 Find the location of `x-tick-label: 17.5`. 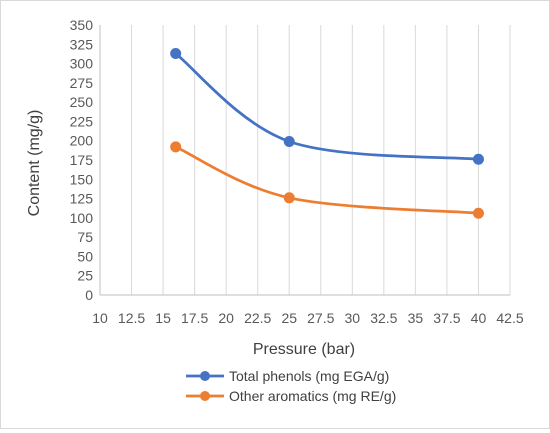

x-tick-label: 17.5 is located at coordinates (194, 318).